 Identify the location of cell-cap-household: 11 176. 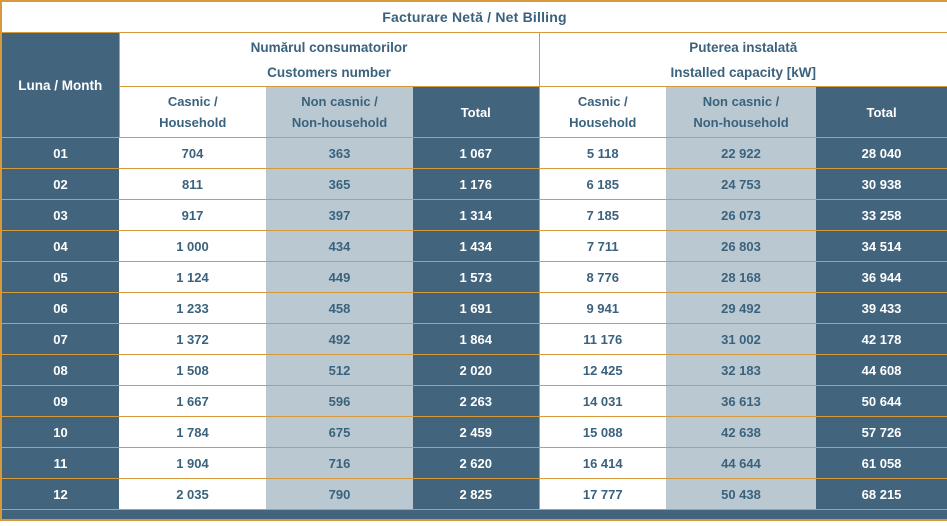
(602, 339).